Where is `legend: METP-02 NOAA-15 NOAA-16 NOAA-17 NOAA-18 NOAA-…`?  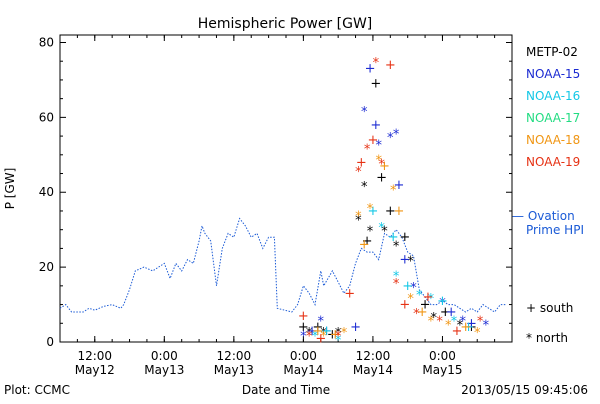 legend: METP-02 NOAA-15 NOAA-16 NOAA-17 NOAA-18 NOAA-… is located at coordinates (548, 195).